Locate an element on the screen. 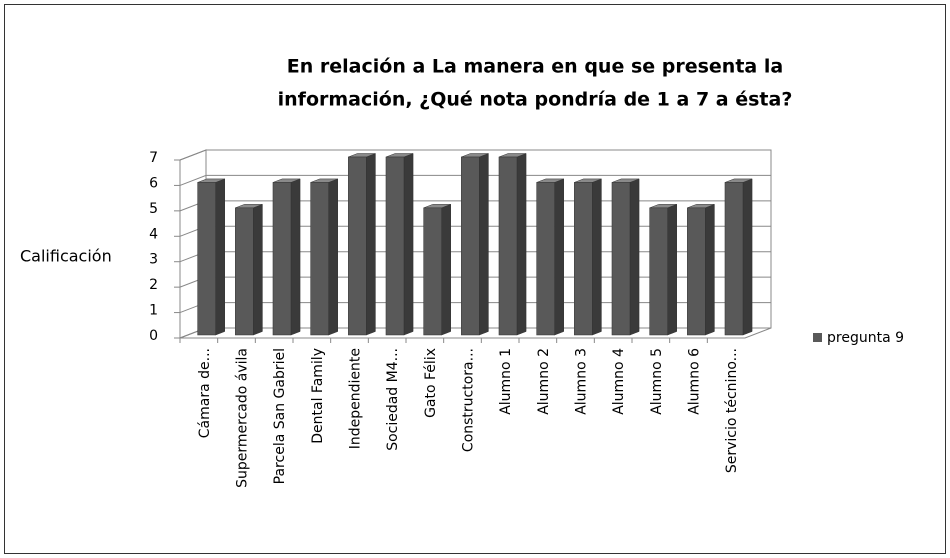  y-tick-label: 5 is located at coordinates (153, 209).